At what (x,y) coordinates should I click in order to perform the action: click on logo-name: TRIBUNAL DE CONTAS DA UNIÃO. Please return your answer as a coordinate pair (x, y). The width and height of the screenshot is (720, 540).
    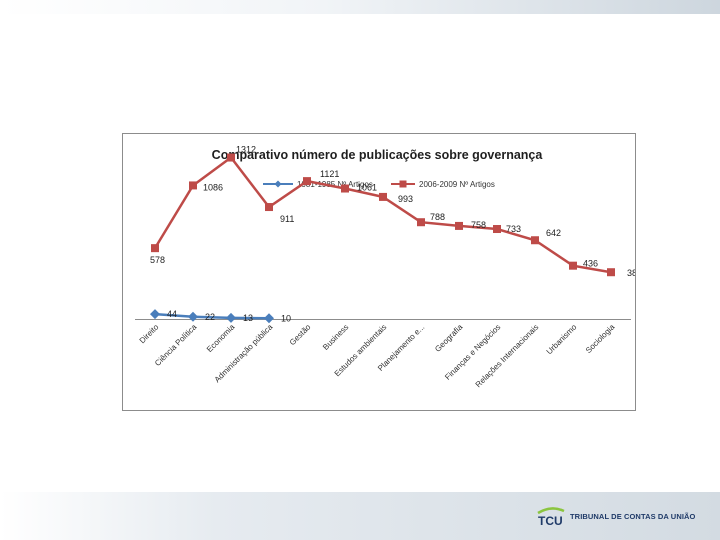
    Looking at the image, I should click on (633, 516).